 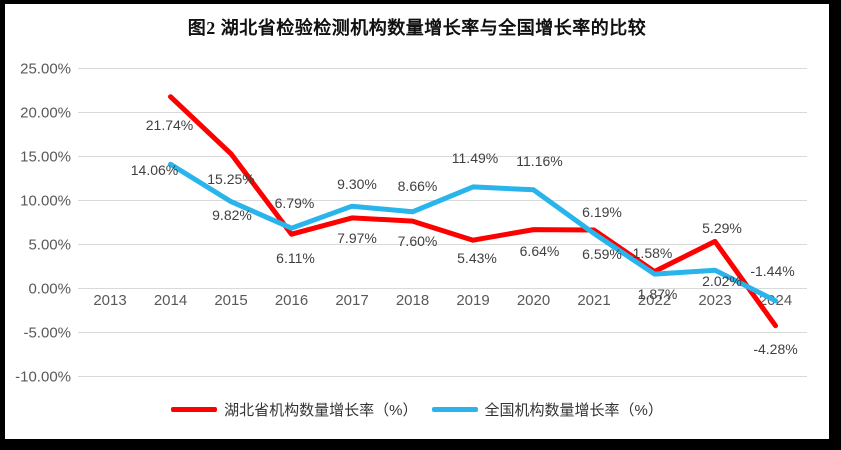 What do you see at coordinates (45, 112) in the screenshot?
I see `y-axis-tick-label: 20.00%` at bounding box center [45, 112].